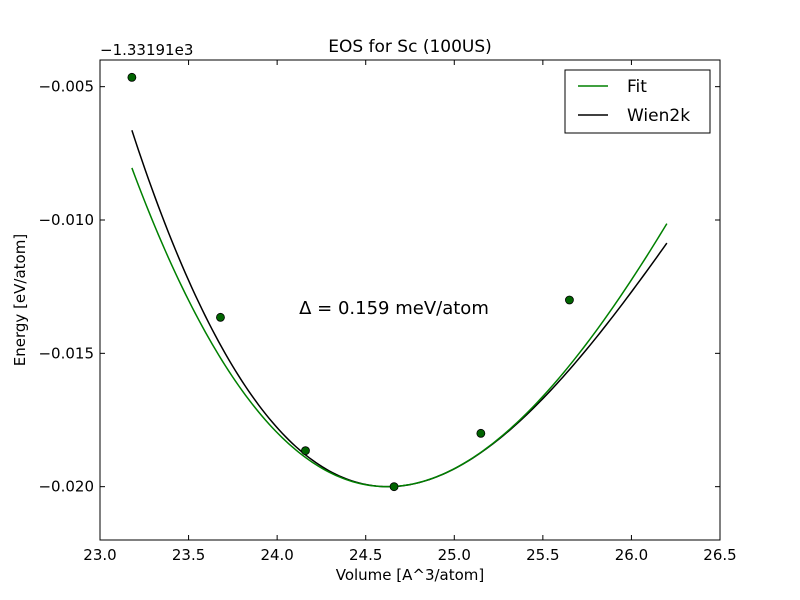 This screenshot has width=800, height=600. What do you see at coordinates (410, 575) in the screenshot?
I see `x-axis-title: Volume [A^3/atom]` at bounding box center [410, 575].